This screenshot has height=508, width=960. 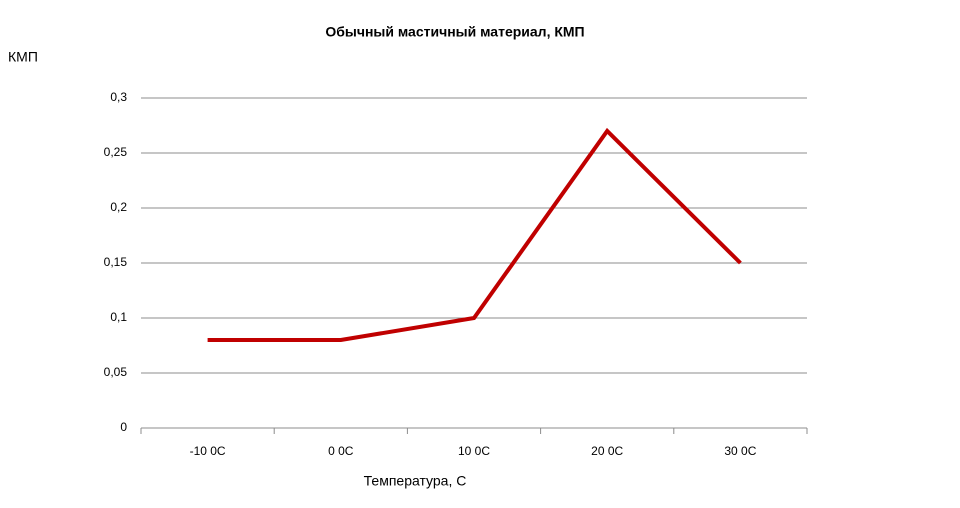 I want to click on y-tick-label: 0,1, so click(x=118, y=317).